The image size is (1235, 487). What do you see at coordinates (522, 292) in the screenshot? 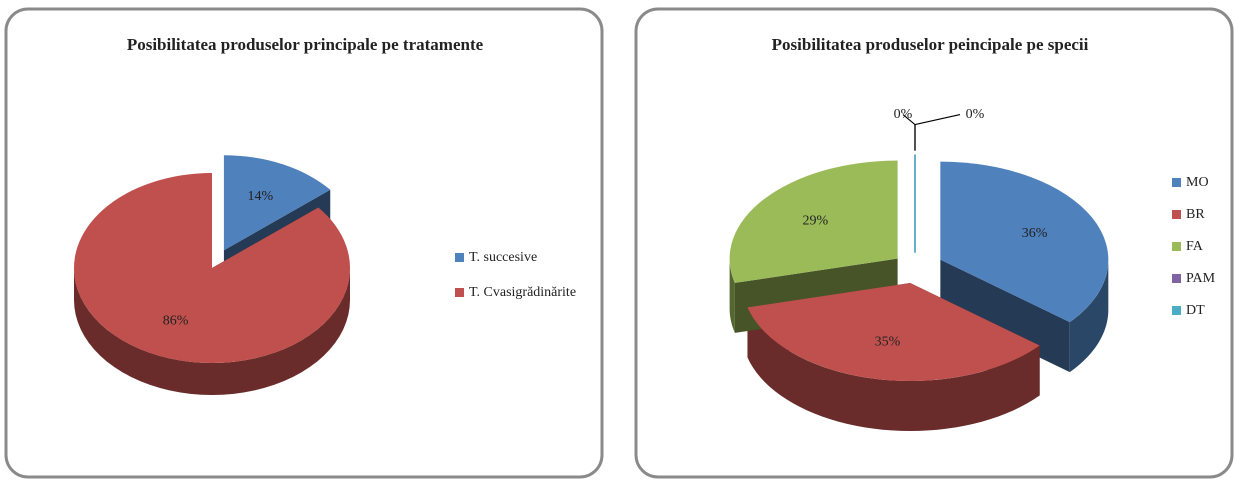
I see `legend-label: T. Cvasigrădinărite` at bounding box center [522, 292].